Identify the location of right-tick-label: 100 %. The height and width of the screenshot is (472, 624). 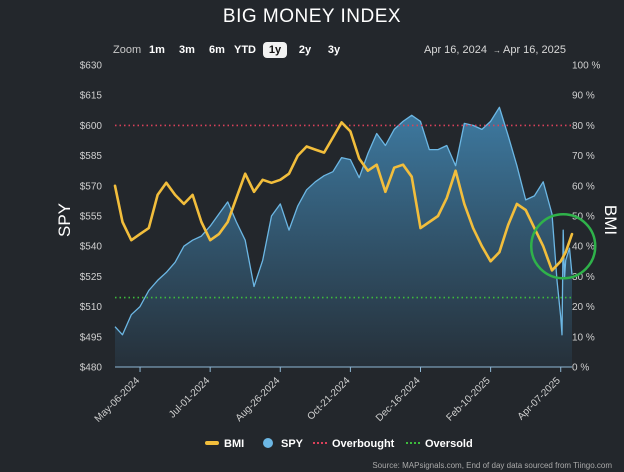
(586, 66).